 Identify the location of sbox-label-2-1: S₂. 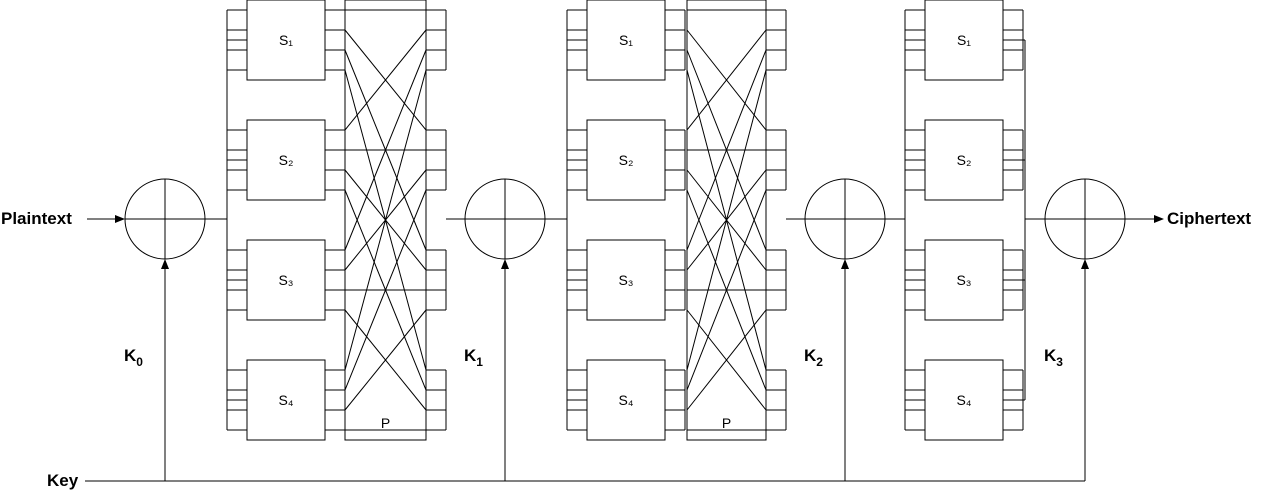
(964, 160).